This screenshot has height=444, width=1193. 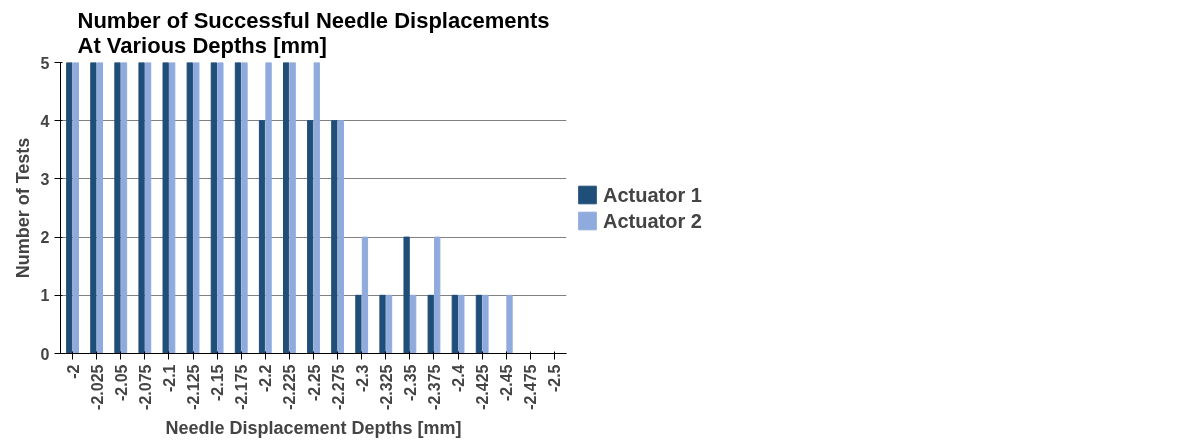 I want to click on chart-title: Number of Successful Needle Displacements At Various Depths [mm], so click(x=313, y=32).